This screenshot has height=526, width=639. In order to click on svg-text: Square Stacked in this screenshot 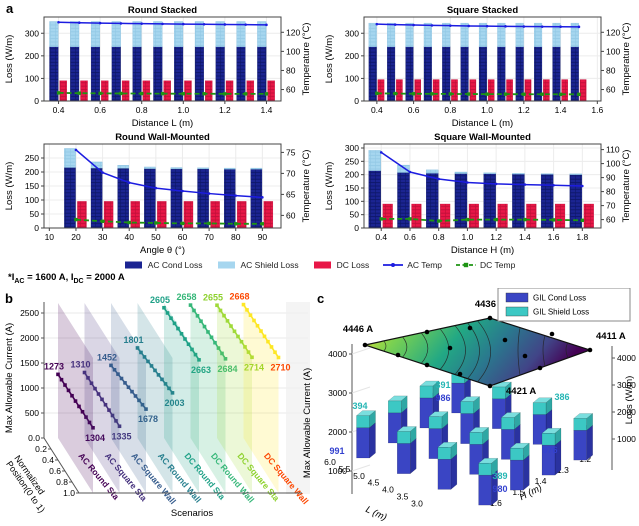, I will do `click(482, 10)`.